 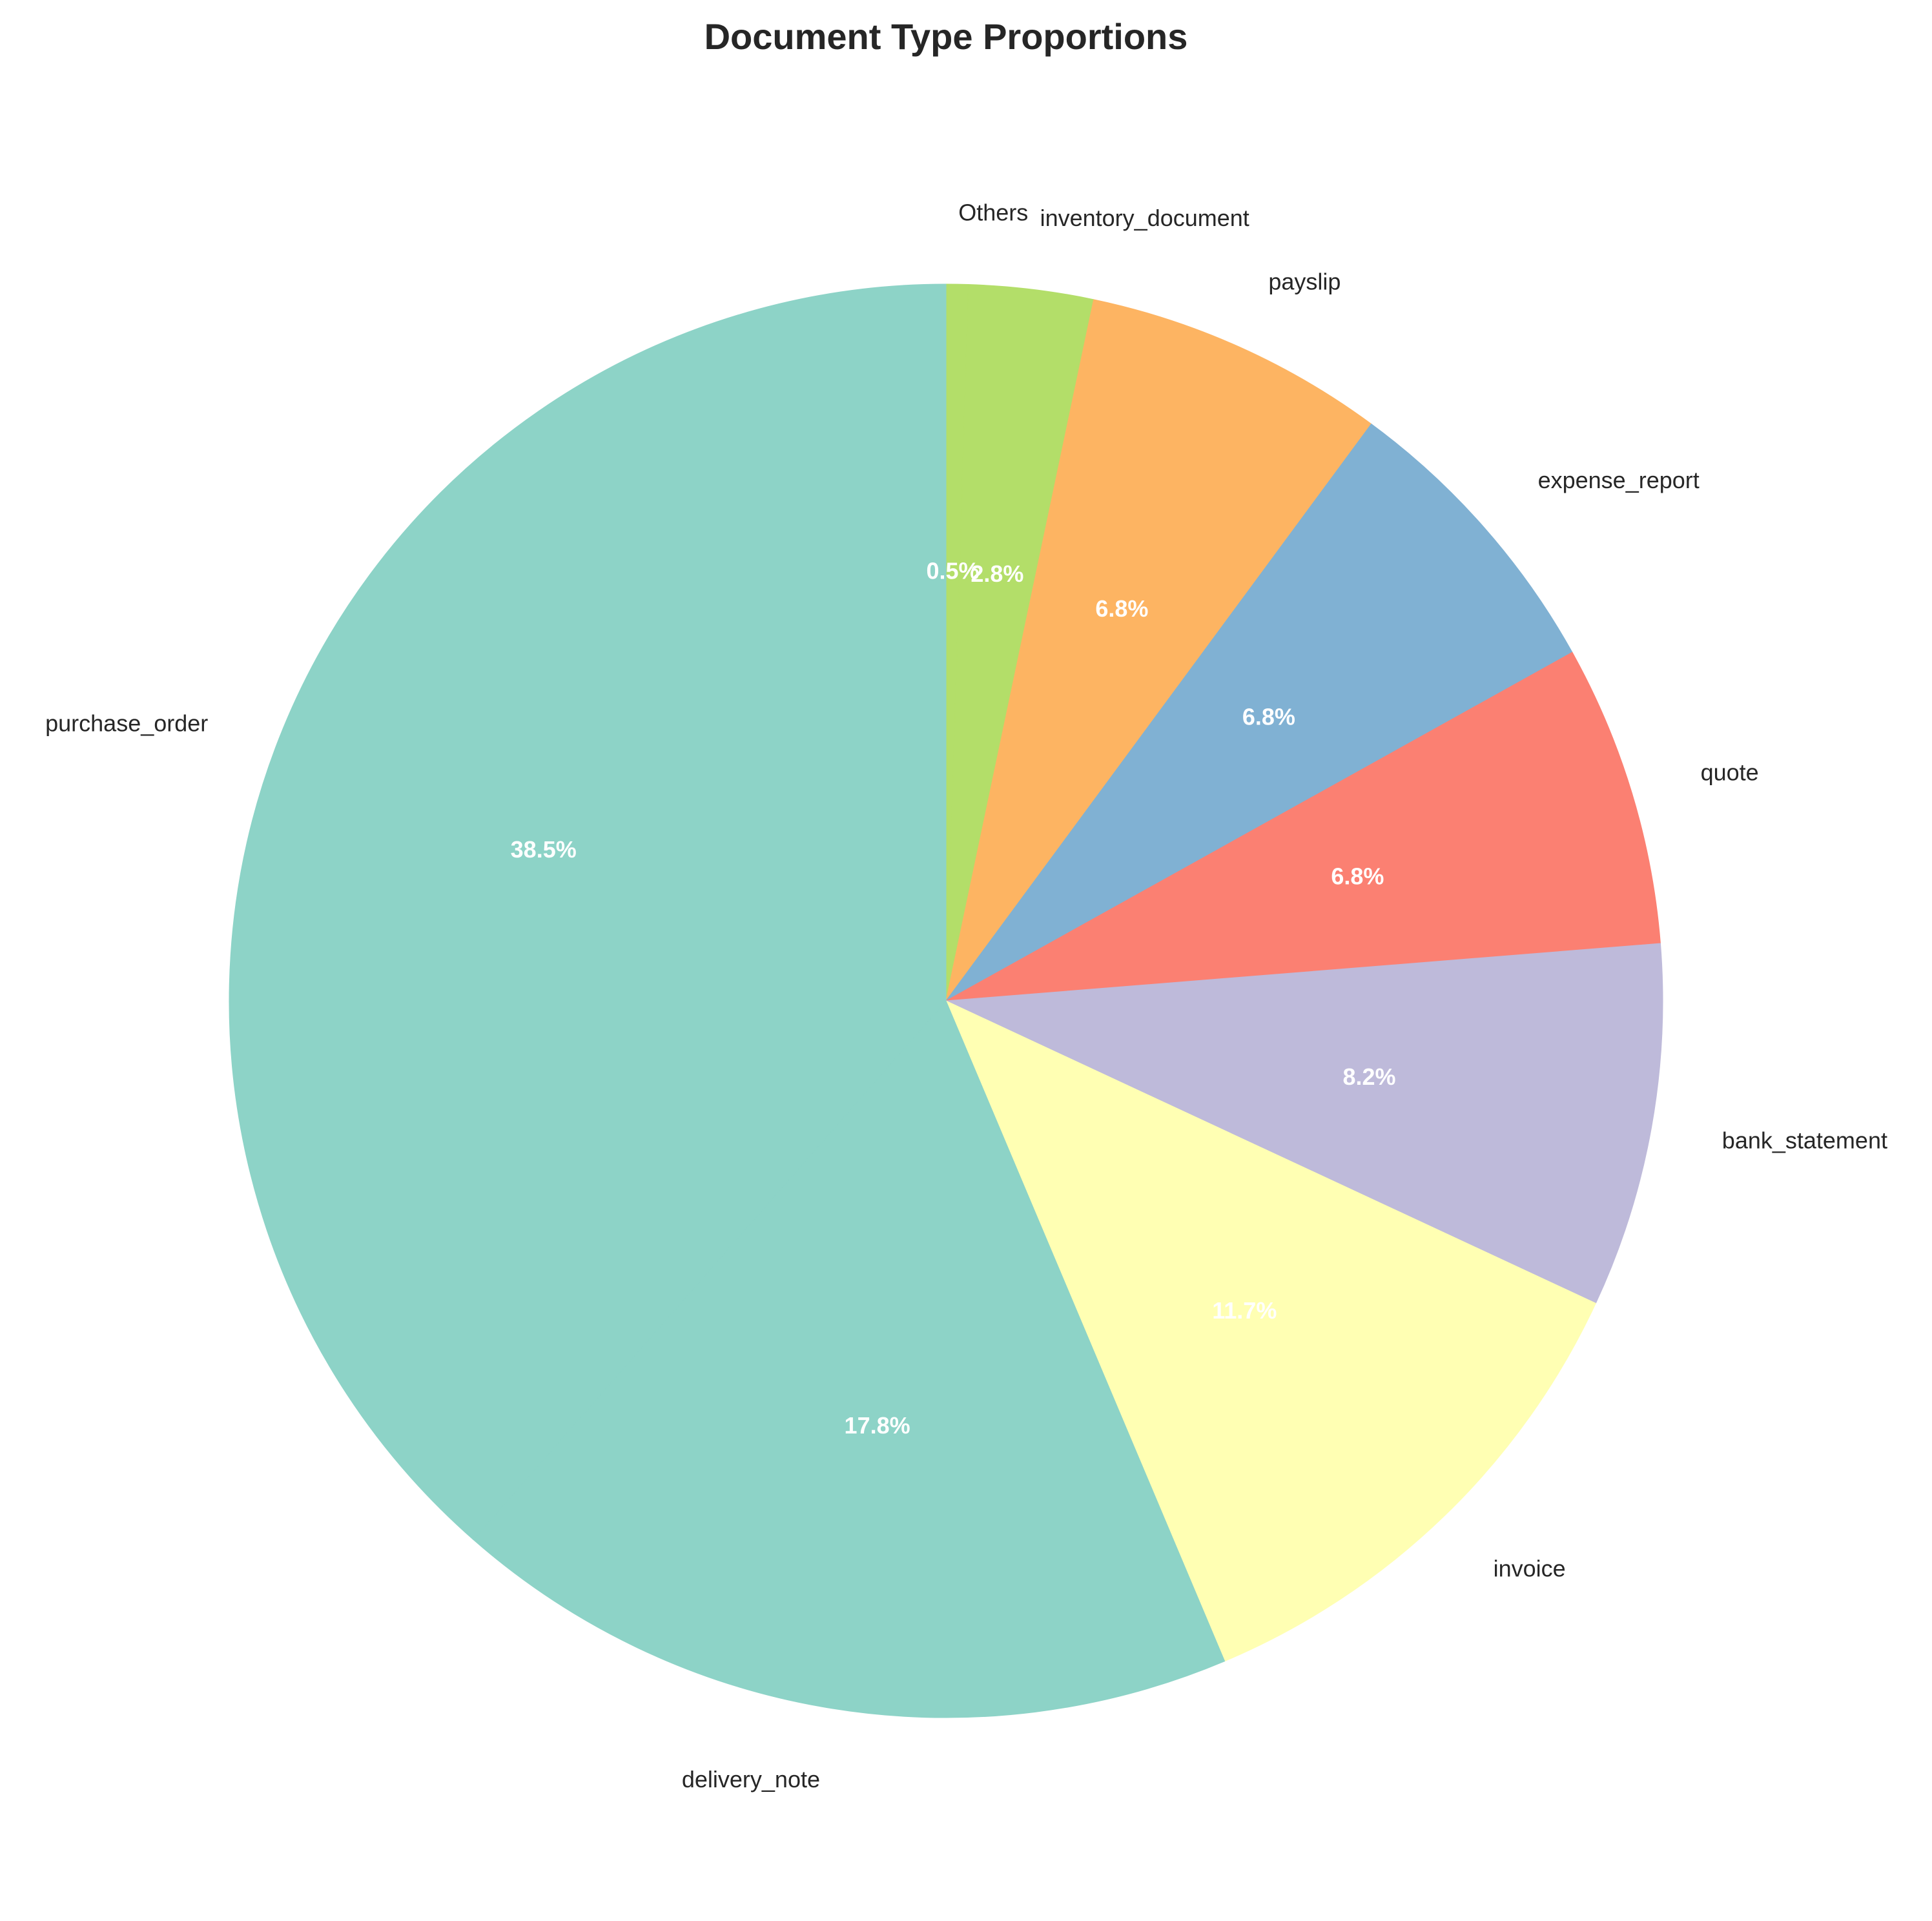 I want to click on pie-slice-invoice, so click(x=1271, y=1331).